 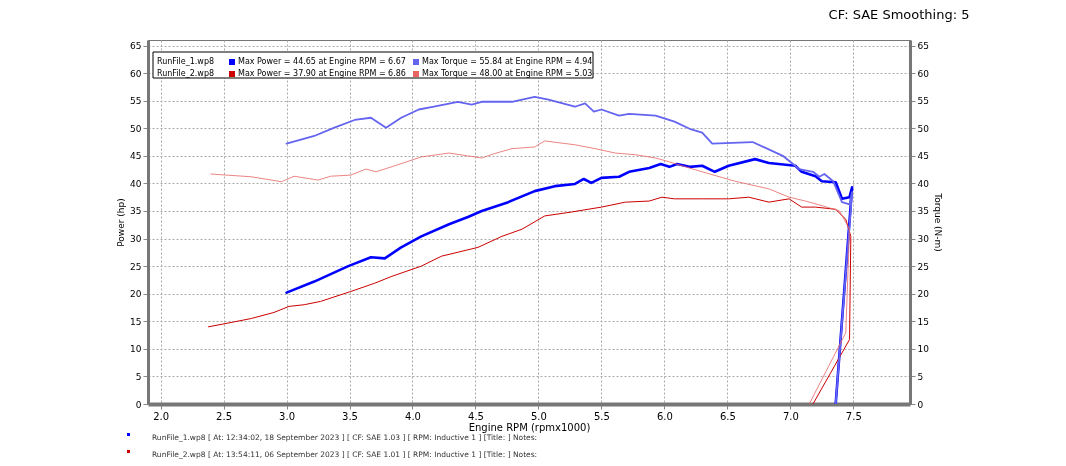 What do you see at coordinates (350, 416) in the screenshot?
I see `x-tick-label: 3.5` at bounding box center [350, 416].